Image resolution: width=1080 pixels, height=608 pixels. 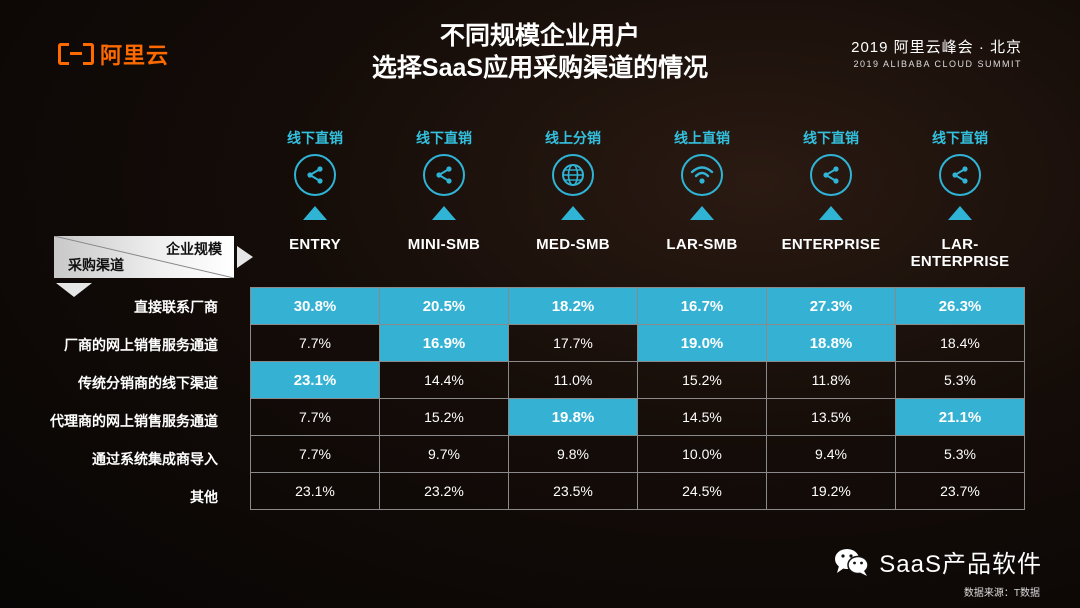 I want to click on segment-label: ENTERPRISE, so click(x=831, y=244).